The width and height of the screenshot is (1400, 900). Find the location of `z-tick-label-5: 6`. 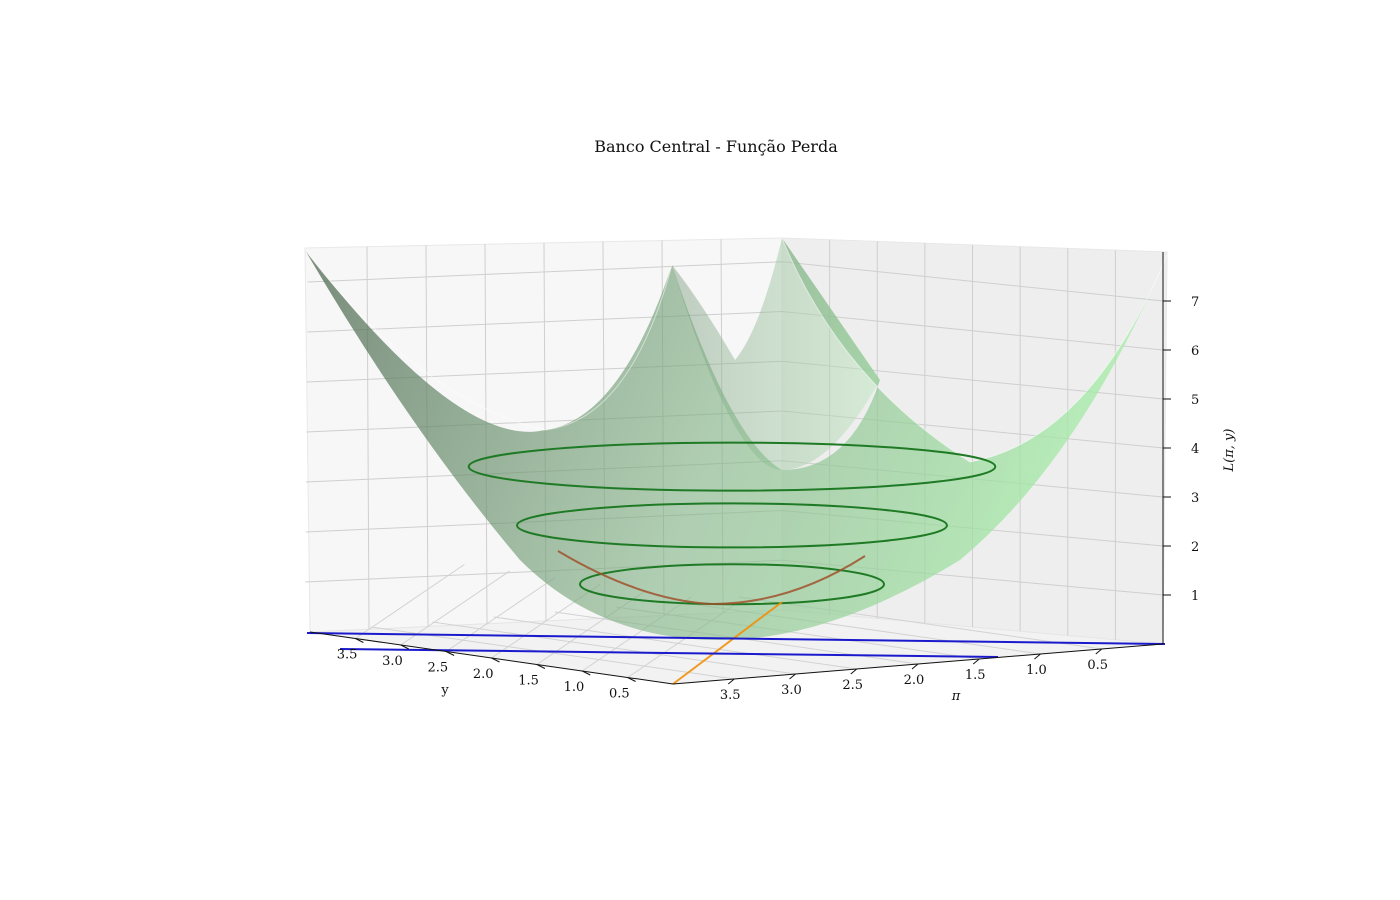

z-tick-label-5: 6 is located at coordinates (1195, 351).